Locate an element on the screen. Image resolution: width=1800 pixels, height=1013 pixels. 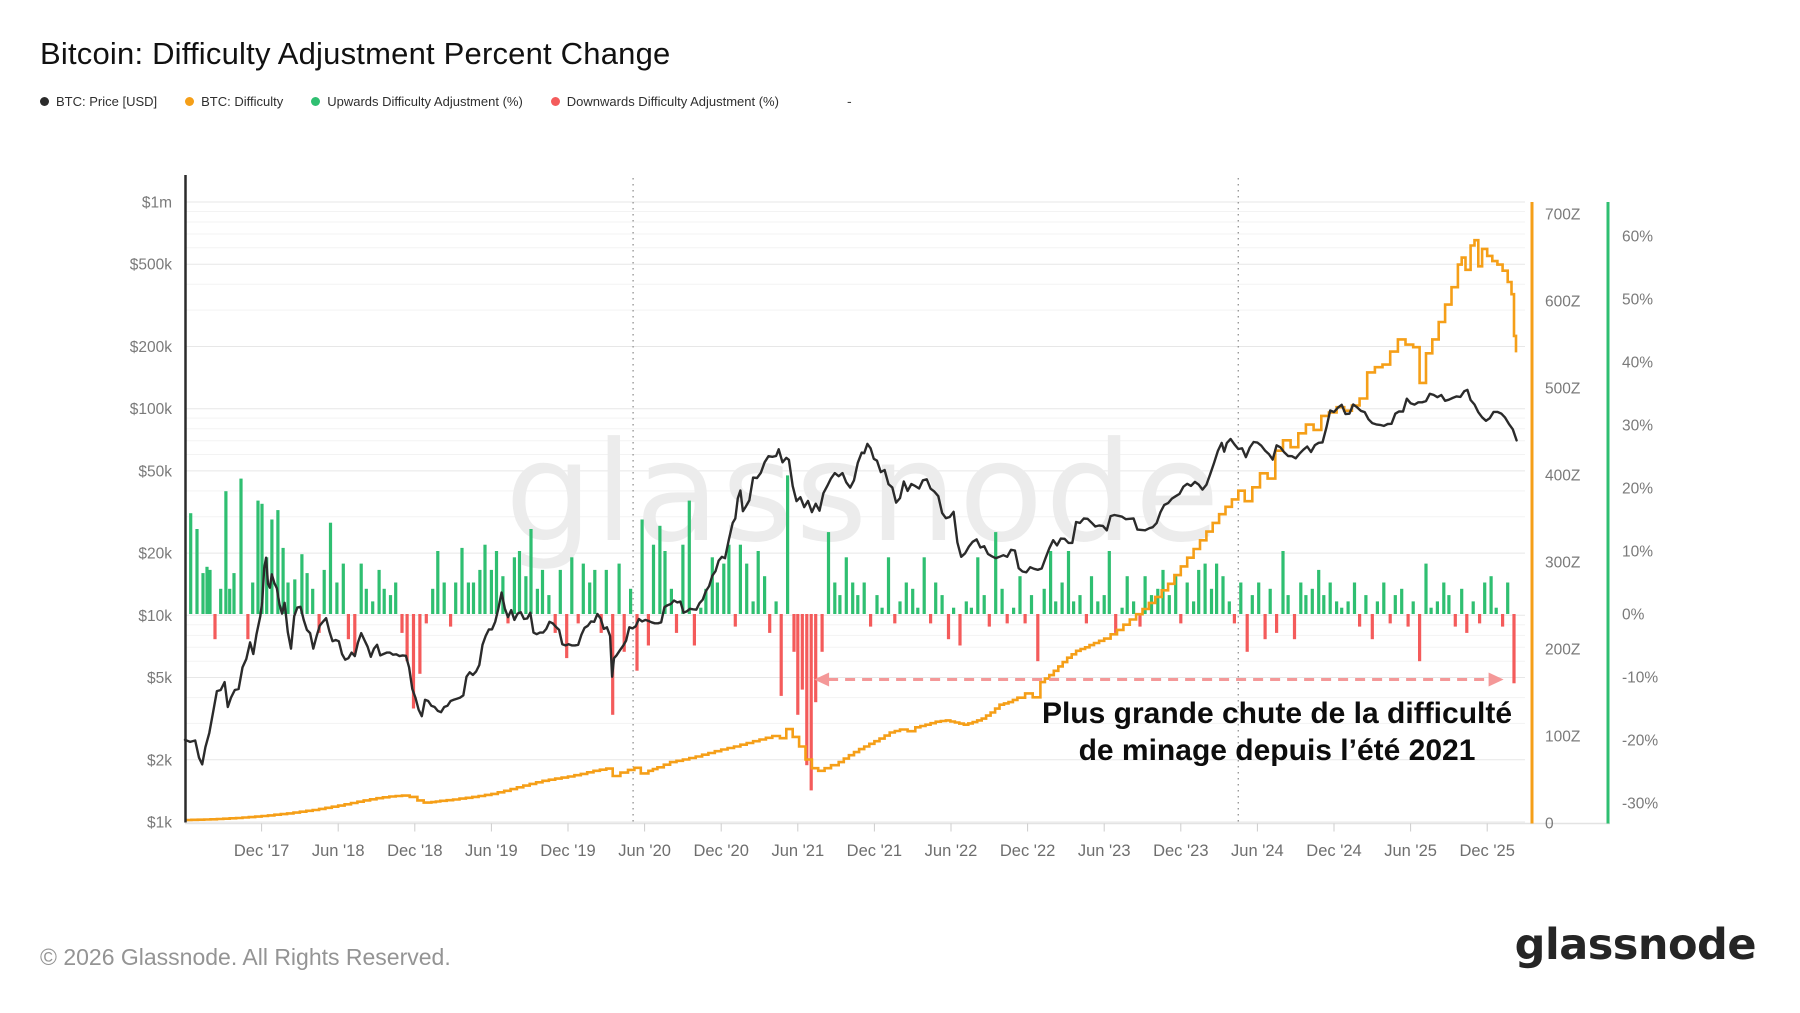
difficulty-tick-label: 100Z is located at coordinates (1562, 737).